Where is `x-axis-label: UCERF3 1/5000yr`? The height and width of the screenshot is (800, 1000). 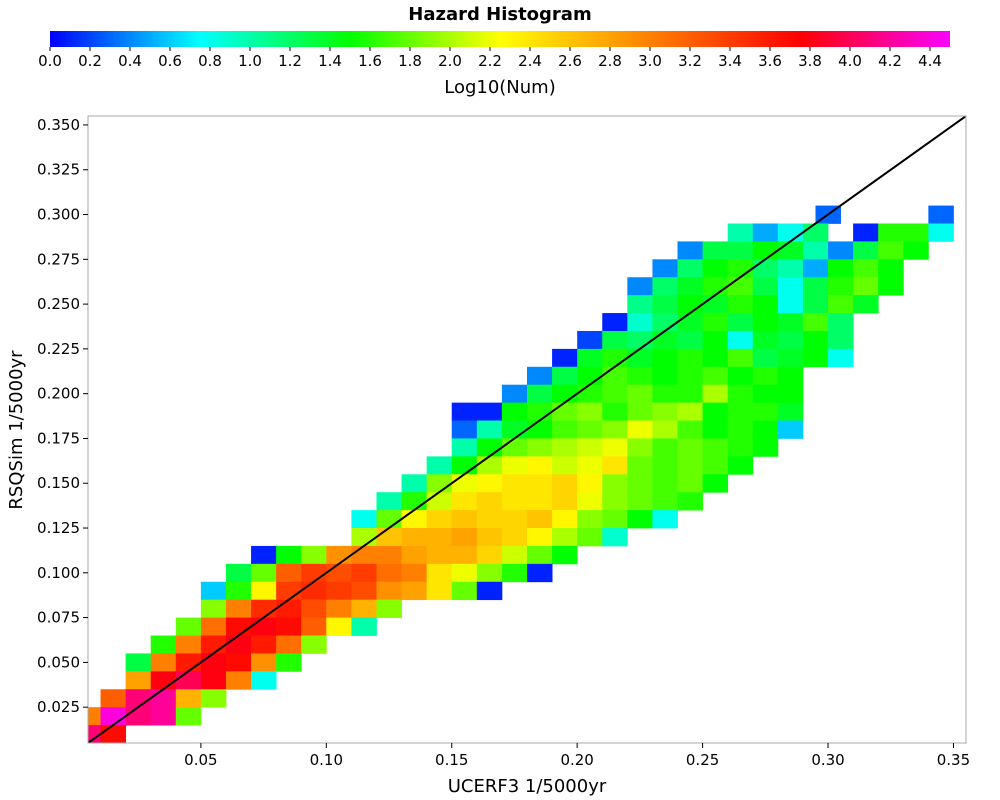
x-axis-label: UCERF3 1/5000yr is located at coordinates (527, 786).